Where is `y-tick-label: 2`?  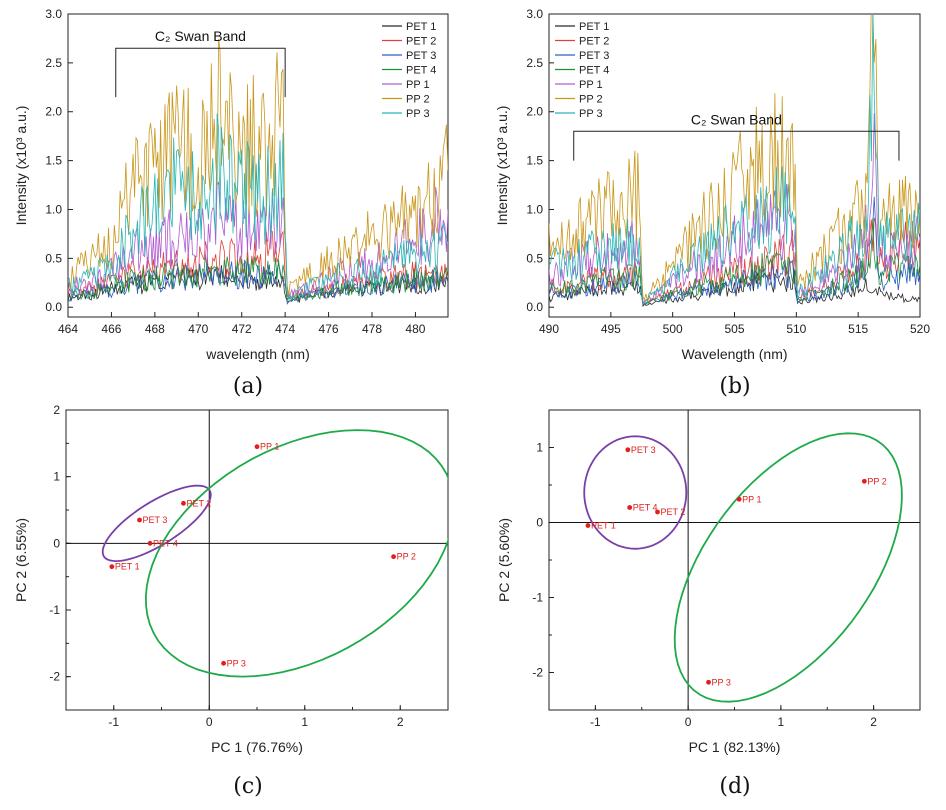
y-tick-label: 2 is located at coordinates (56, 410).